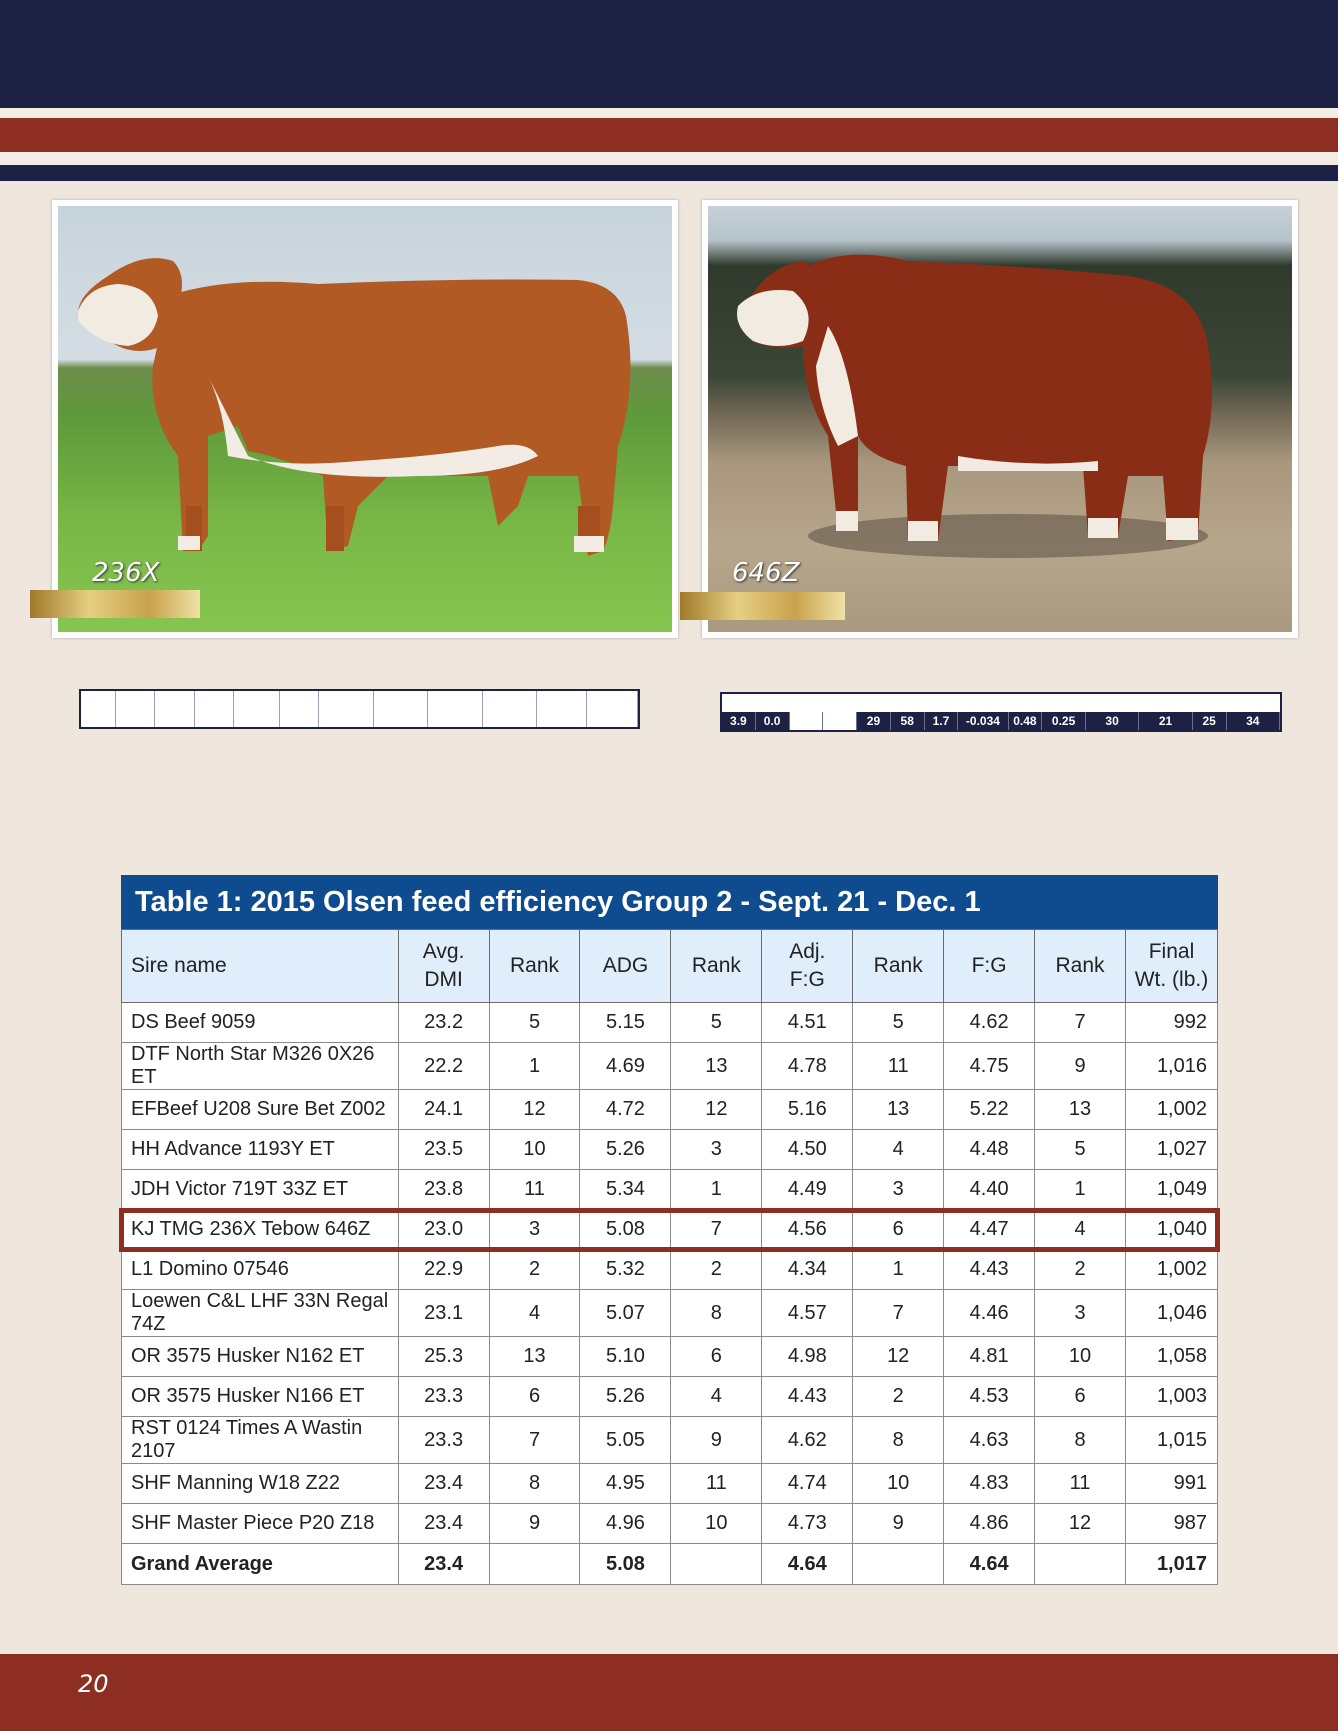 The image size is (1338, 1731). I want to click on col-header-dmi: Avg. DMI, so click(443, 966).